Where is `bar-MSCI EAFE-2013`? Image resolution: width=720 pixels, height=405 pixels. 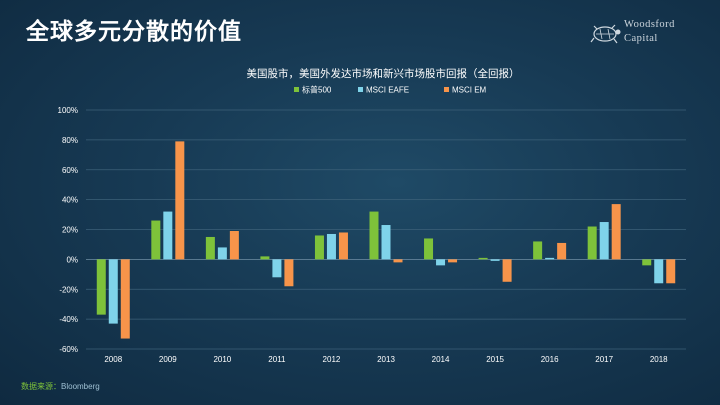 bar-MSCI EAFE-2013 is located at coordinates (386, 242).